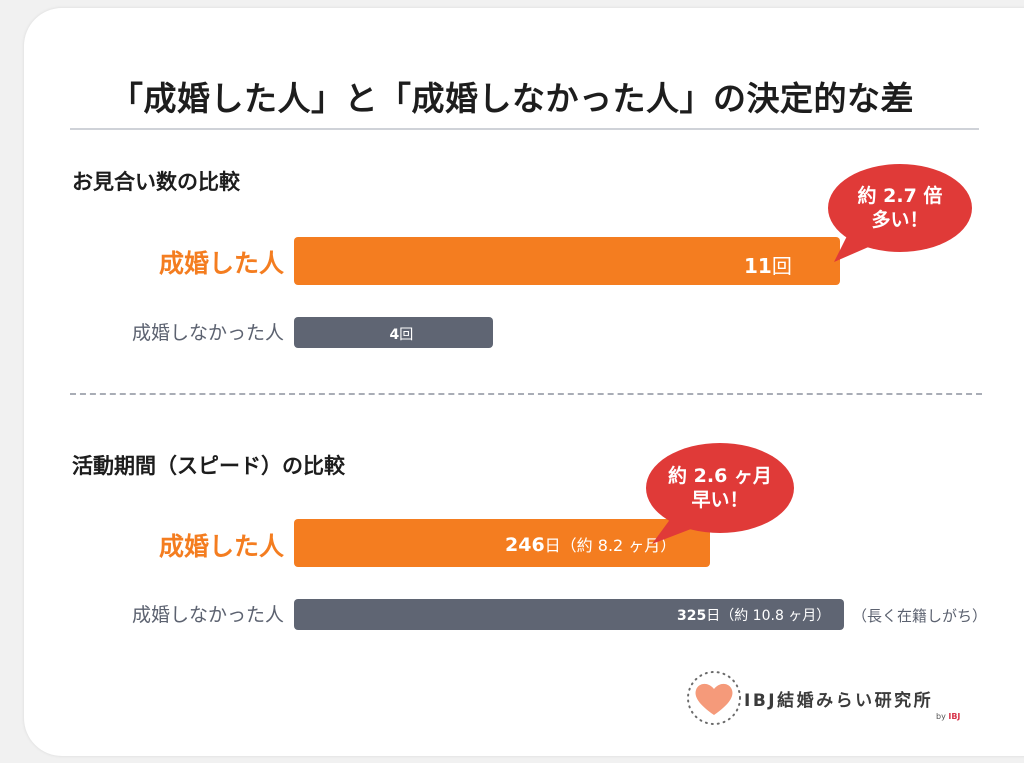 This screenshot has height=763, width=1024. What do you see at coordinates (839, 701) in the screenshot?
I see `logo-wordmark: IBJ結婚みらい研究所` at bounding box center [839, 701].